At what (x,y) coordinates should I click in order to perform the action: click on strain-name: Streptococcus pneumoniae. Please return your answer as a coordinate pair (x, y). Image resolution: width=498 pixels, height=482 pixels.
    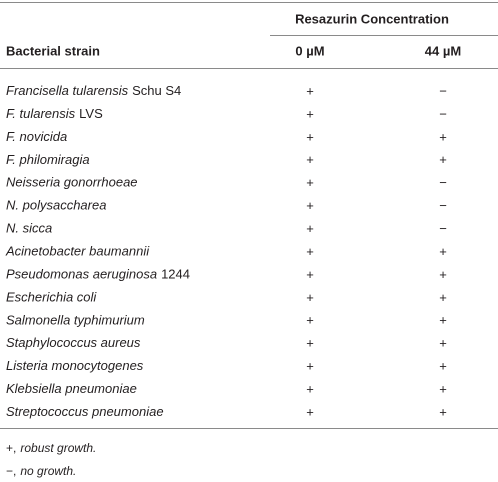
    Looking at the image, I should click on (85, 411).